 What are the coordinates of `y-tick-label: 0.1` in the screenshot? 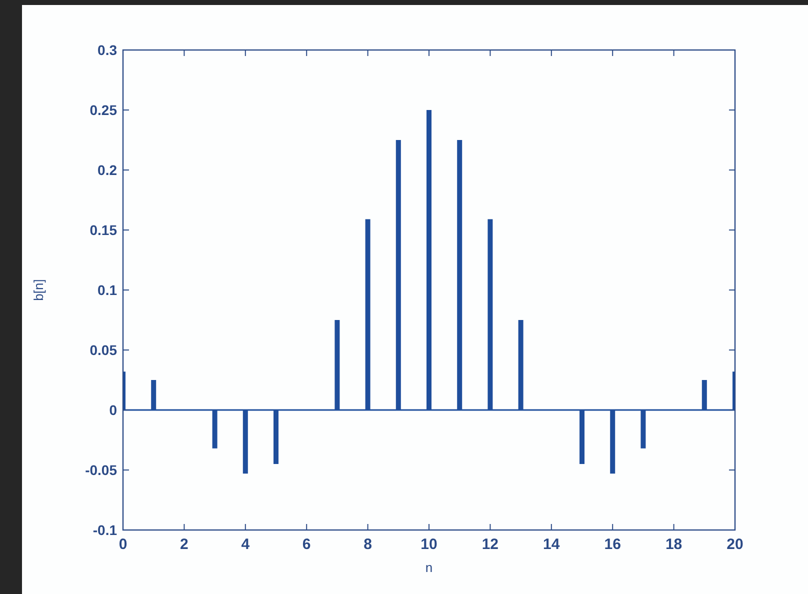 It's located at (108, 290).